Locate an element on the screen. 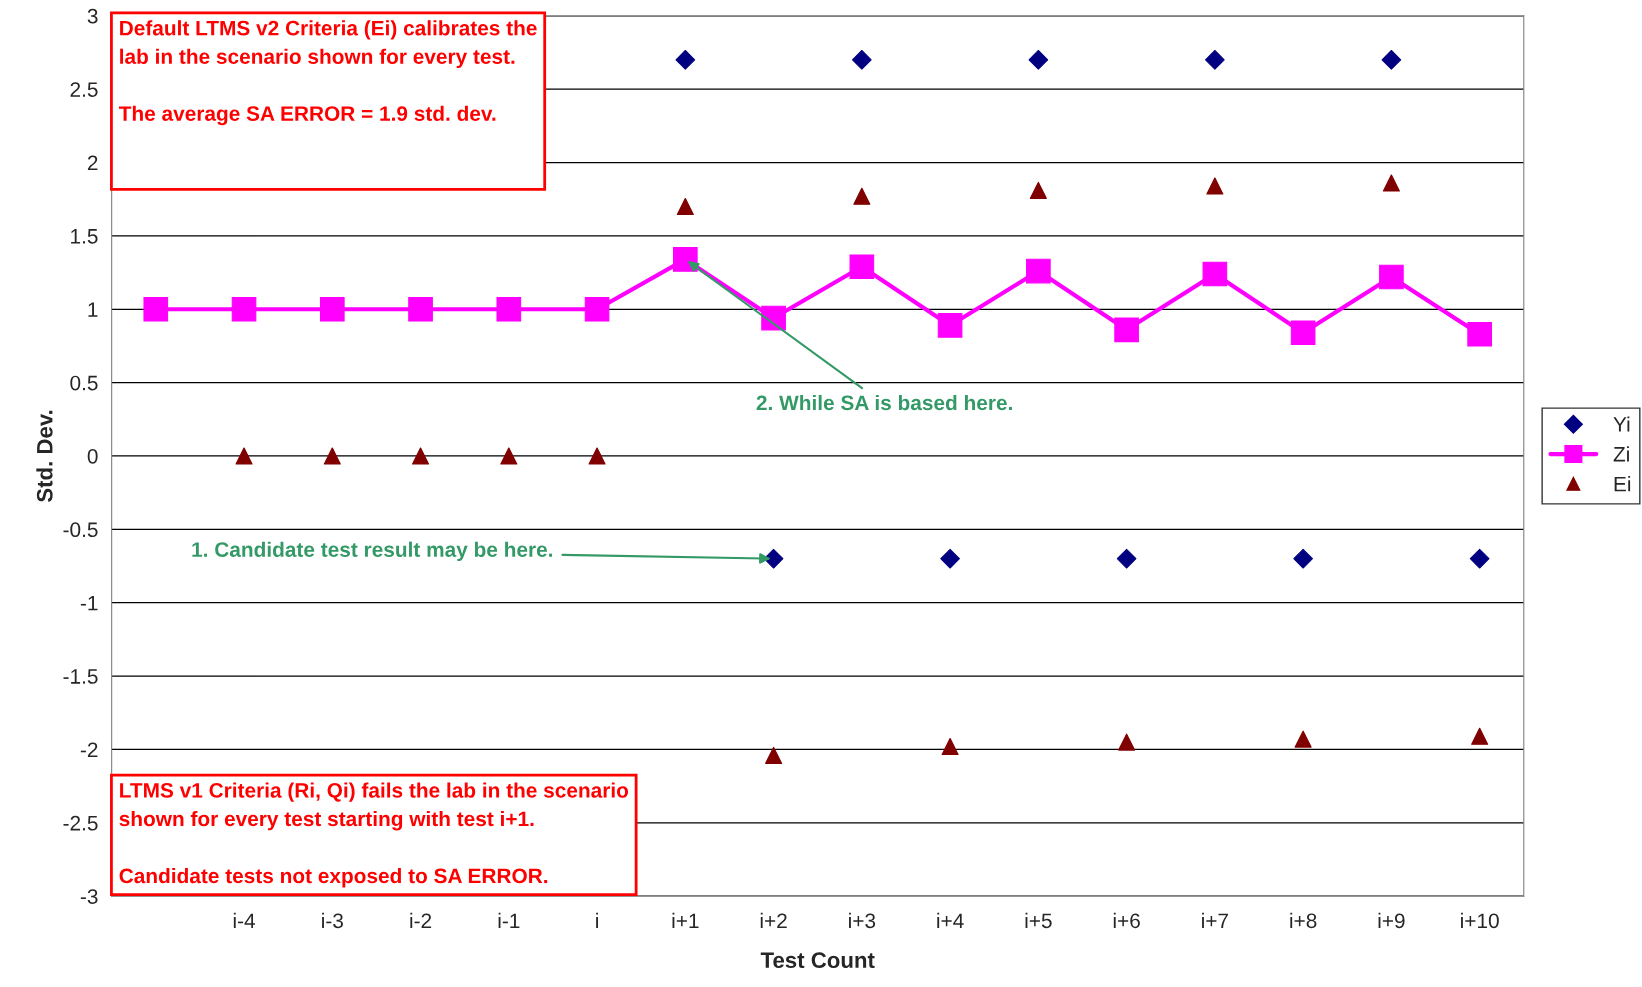  x-axis-title: Test Count is located at coordinates (817, 960).